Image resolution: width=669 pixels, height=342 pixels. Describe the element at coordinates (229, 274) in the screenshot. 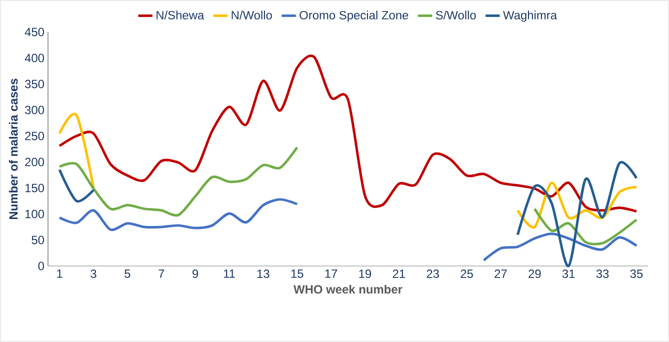

I see `x-tick-label: 11` at that location.